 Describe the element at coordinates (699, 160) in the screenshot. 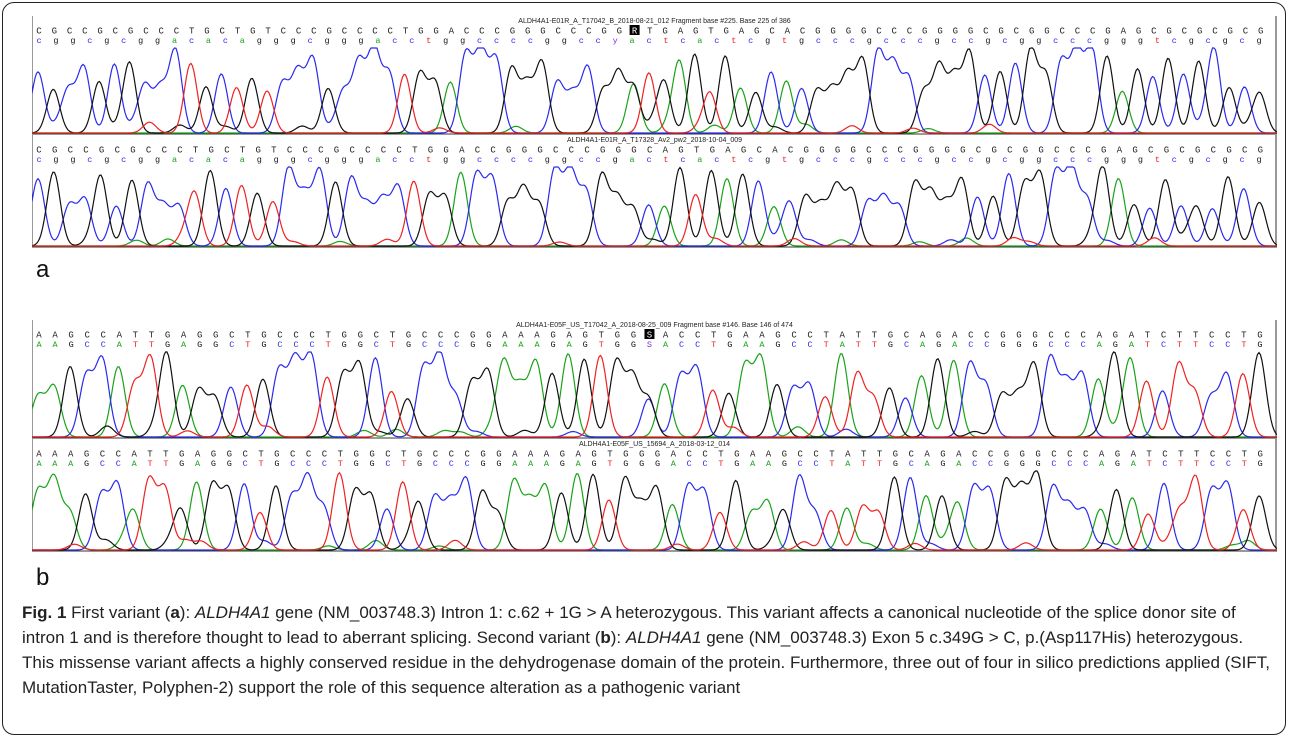

I see `base-call-colored: a` at that location.